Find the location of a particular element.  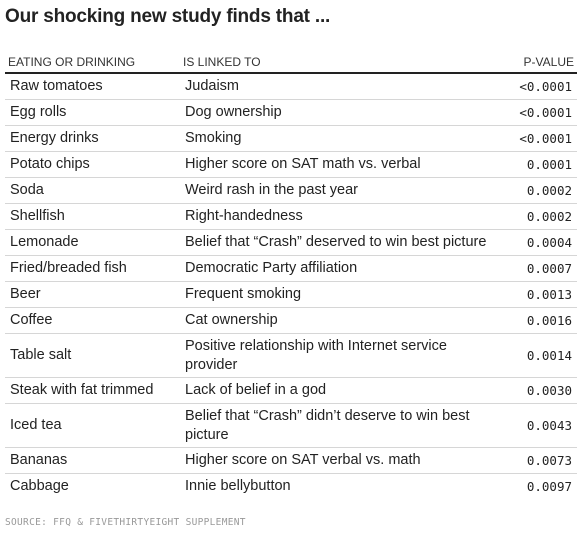

linked-cell: Lack of belief in a god is located at coordinates (340, 390).